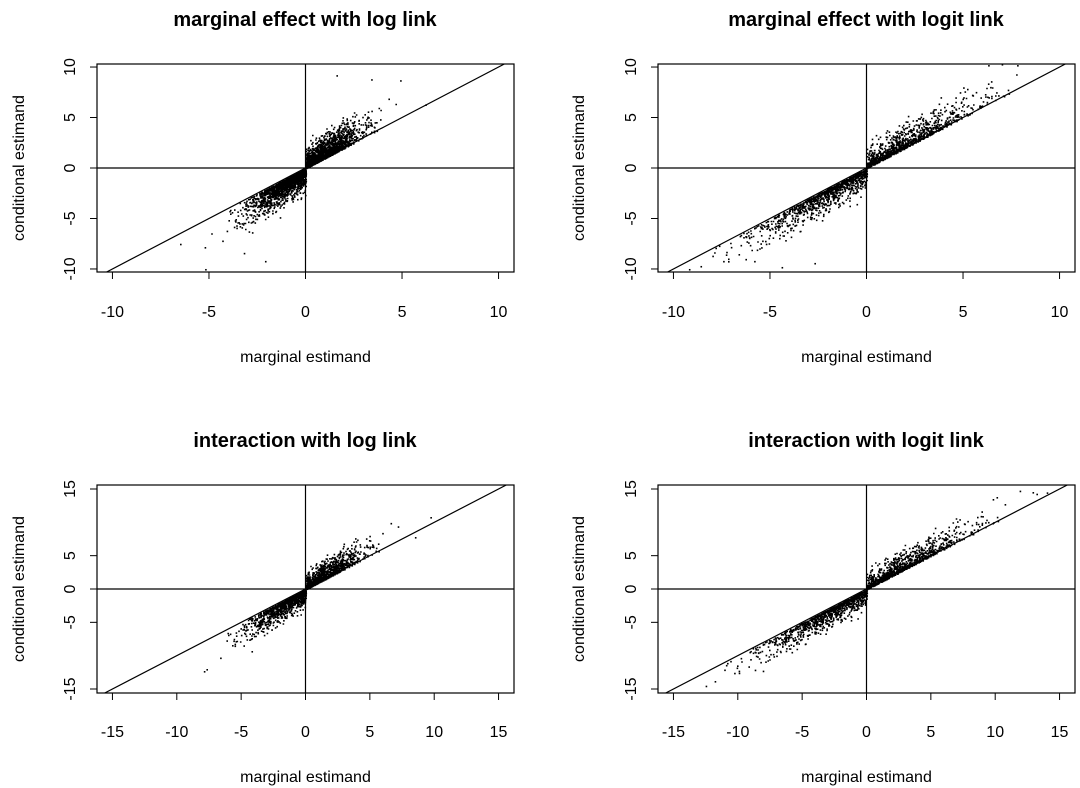 This screenshot has height=788, width=1080. Describe the element at coordinates (305, 441) in the screenshot. I see `chart-title: interaction with log link` at that location.